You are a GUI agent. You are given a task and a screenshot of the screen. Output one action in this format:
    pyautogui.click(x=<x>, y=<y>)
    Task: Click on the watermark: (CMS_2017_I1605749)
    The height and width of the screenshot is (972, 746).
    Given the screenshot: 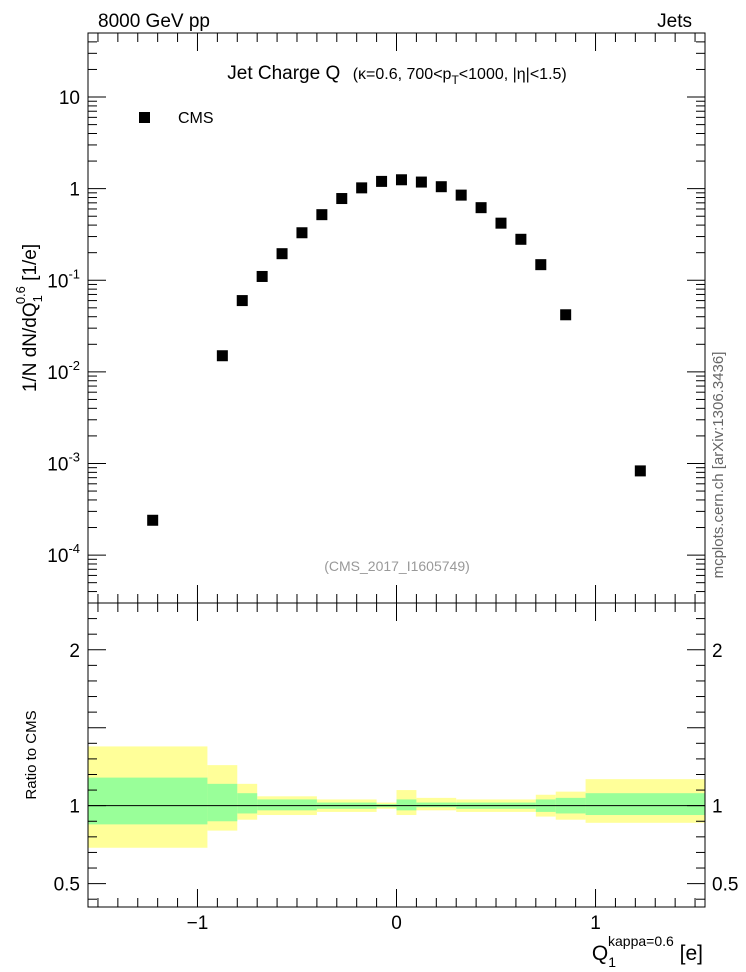 What is the action you would take?
    pyautogui.click(x=397, y=566)
    